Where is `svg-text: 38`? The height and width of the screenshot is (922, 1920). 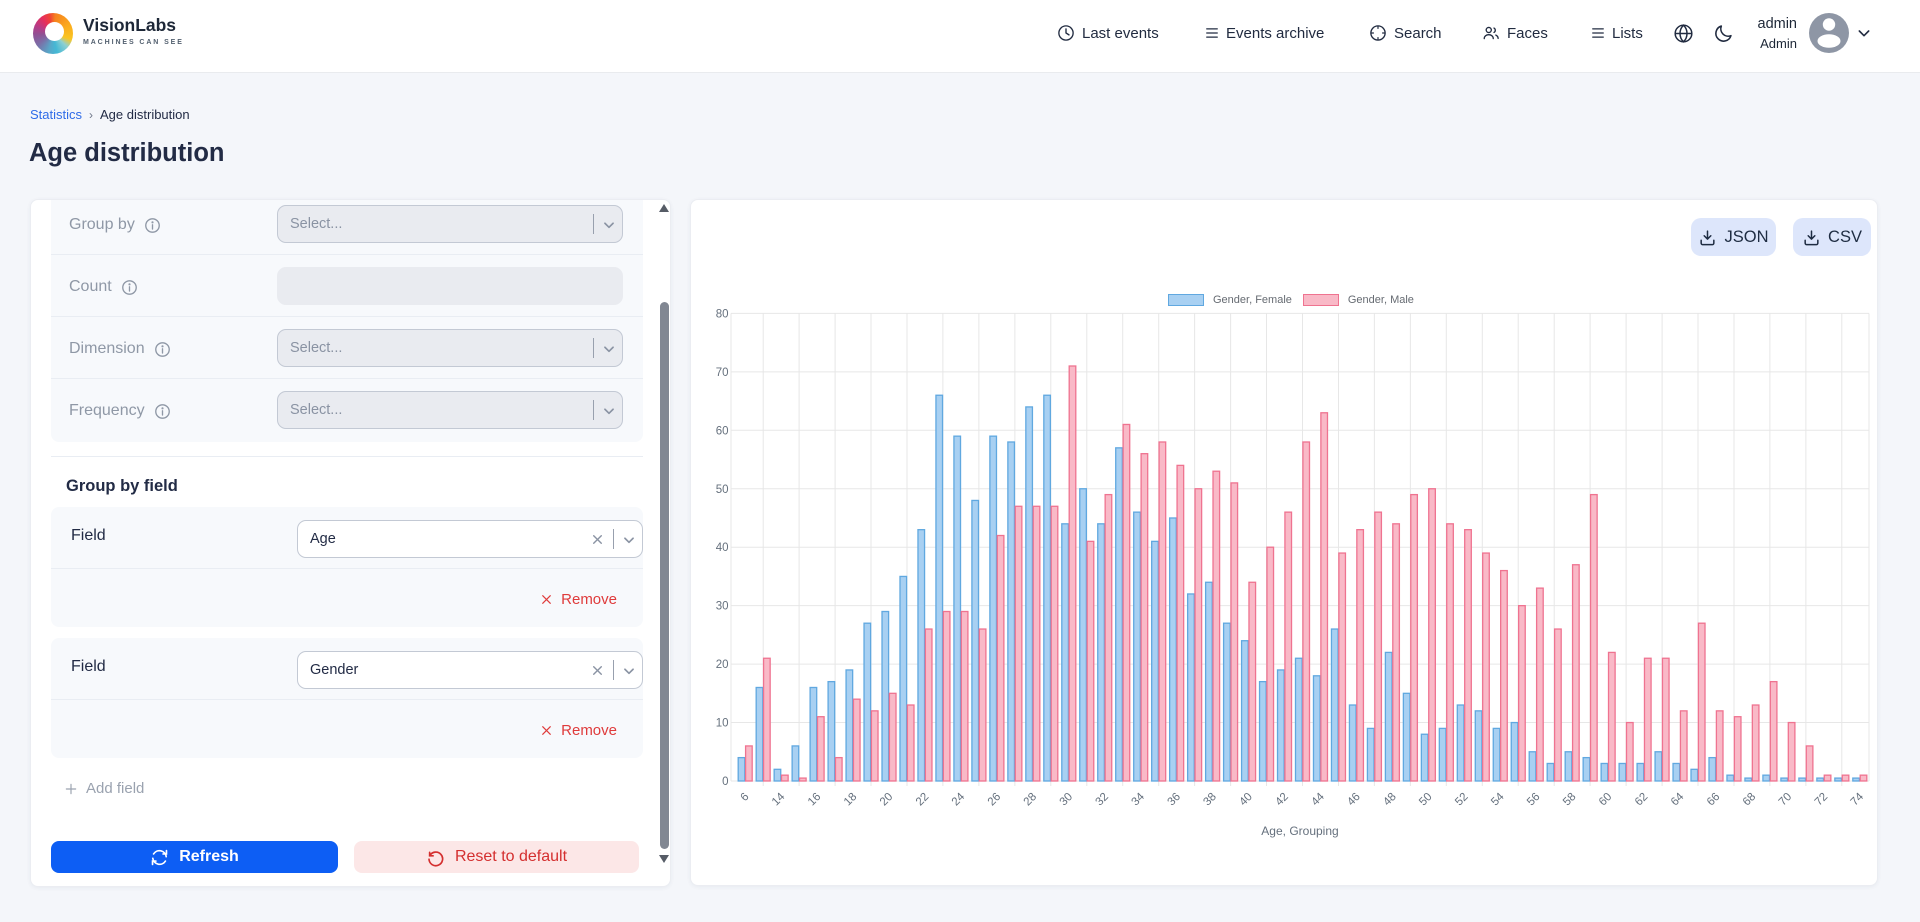
svg-text: 38 is located at coordinates (1210, 800).